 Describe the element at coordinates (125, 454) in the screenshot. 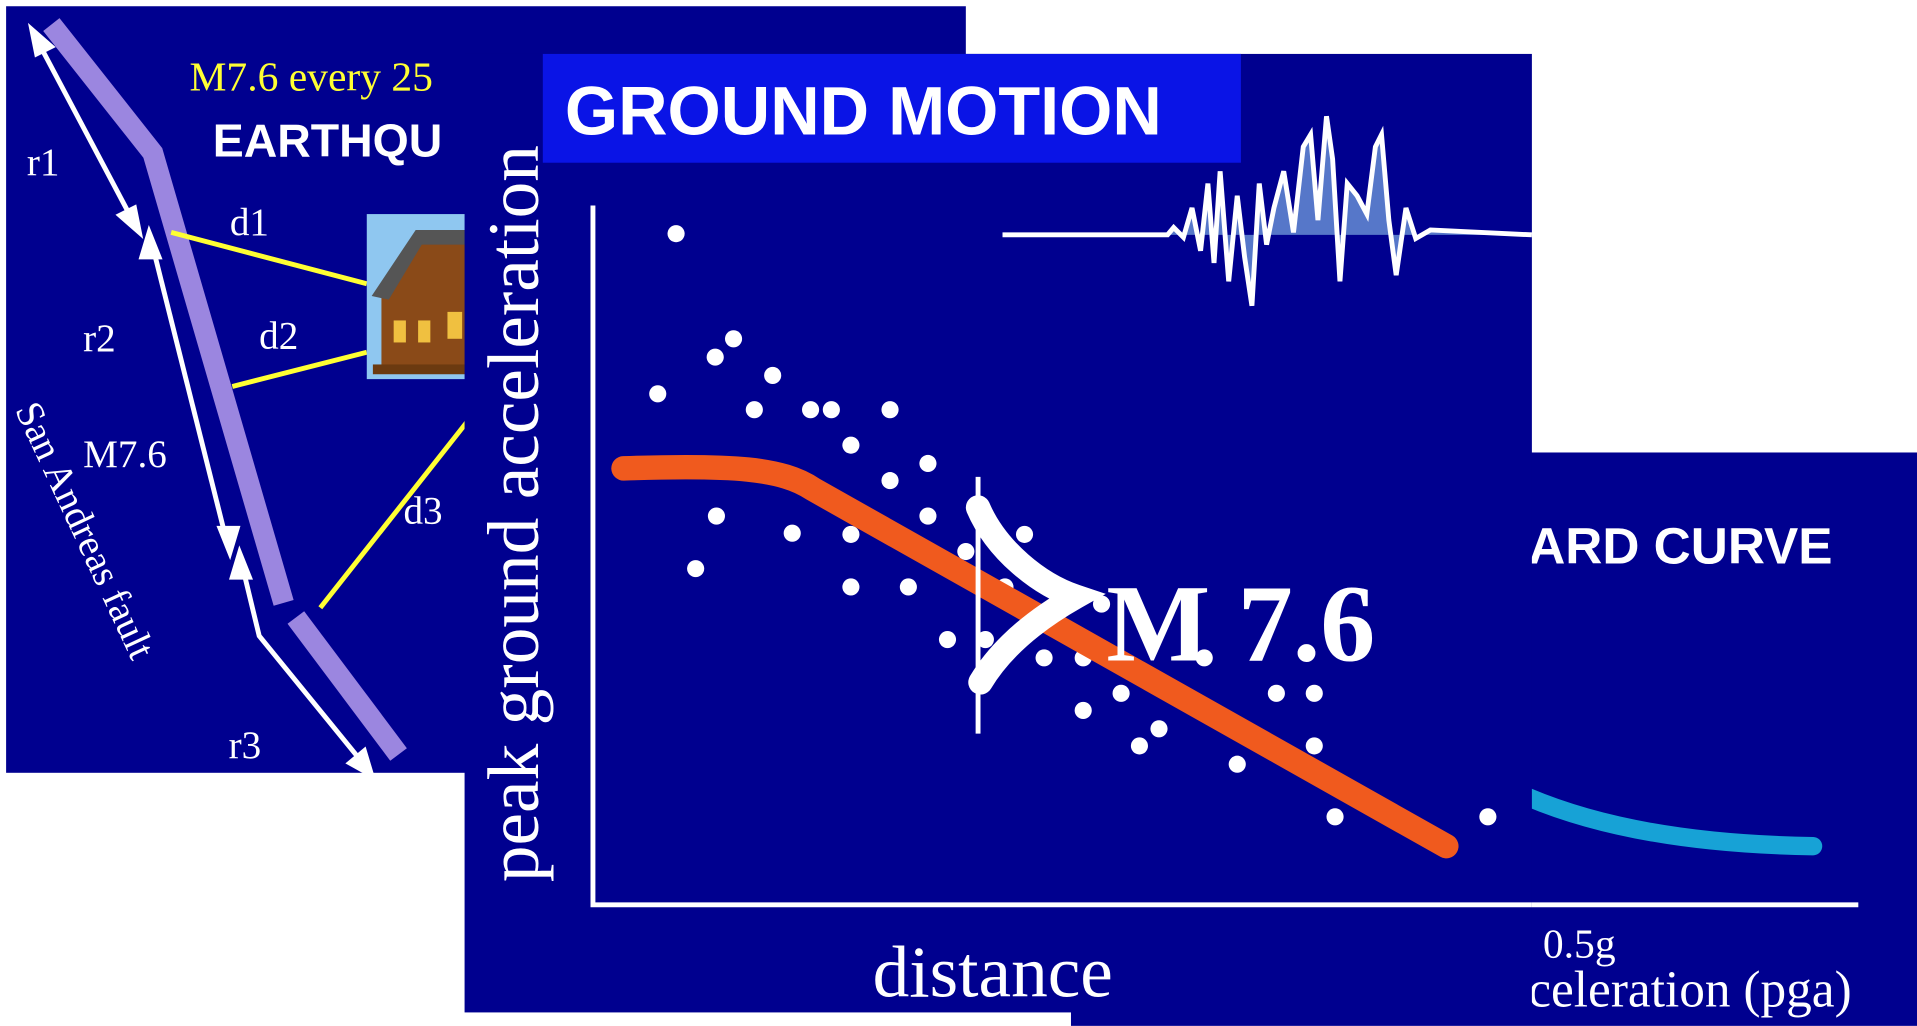

I see `label-magnitude: M7.6` at that location.